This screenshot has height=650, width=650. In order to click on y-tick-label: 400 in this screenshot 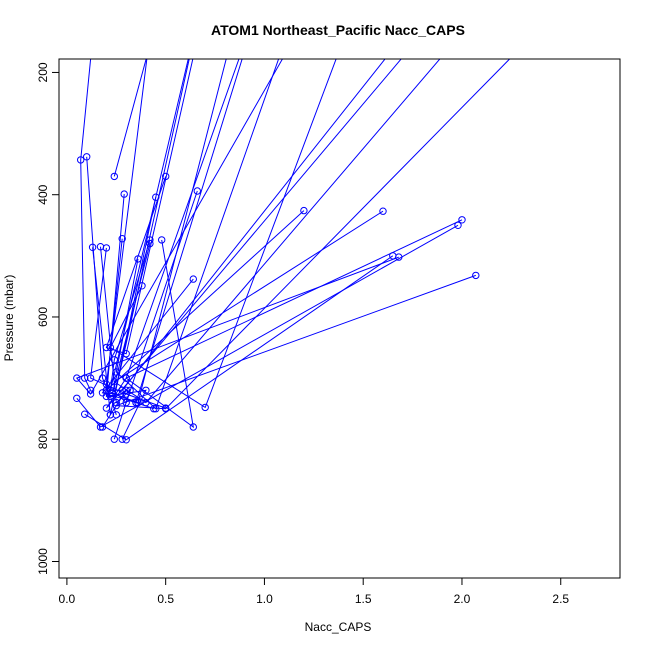, I will do `click(43, 194)`.